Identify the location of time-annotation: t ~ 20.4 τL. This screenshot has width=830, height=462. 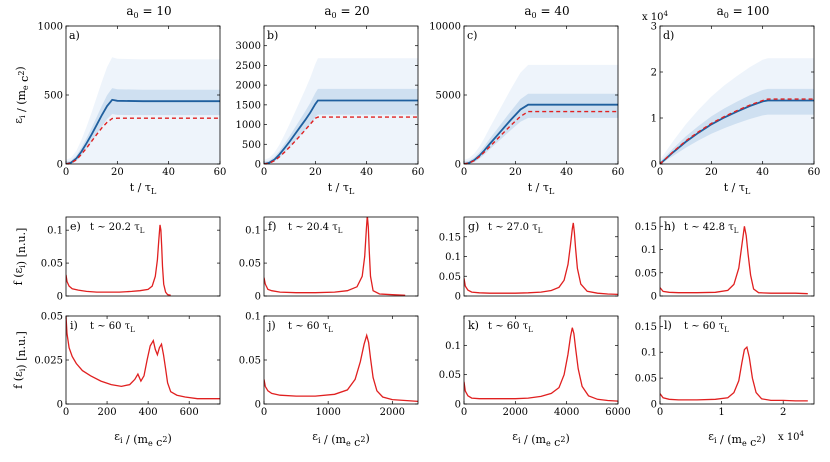
(315, 228).